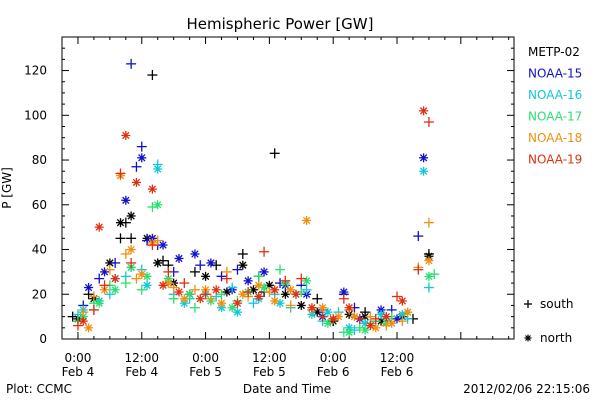 Image resolution: width=600 pixels, height=400 pixels. I want to click on x-axis-label: Date and Time, so click(287, 389).